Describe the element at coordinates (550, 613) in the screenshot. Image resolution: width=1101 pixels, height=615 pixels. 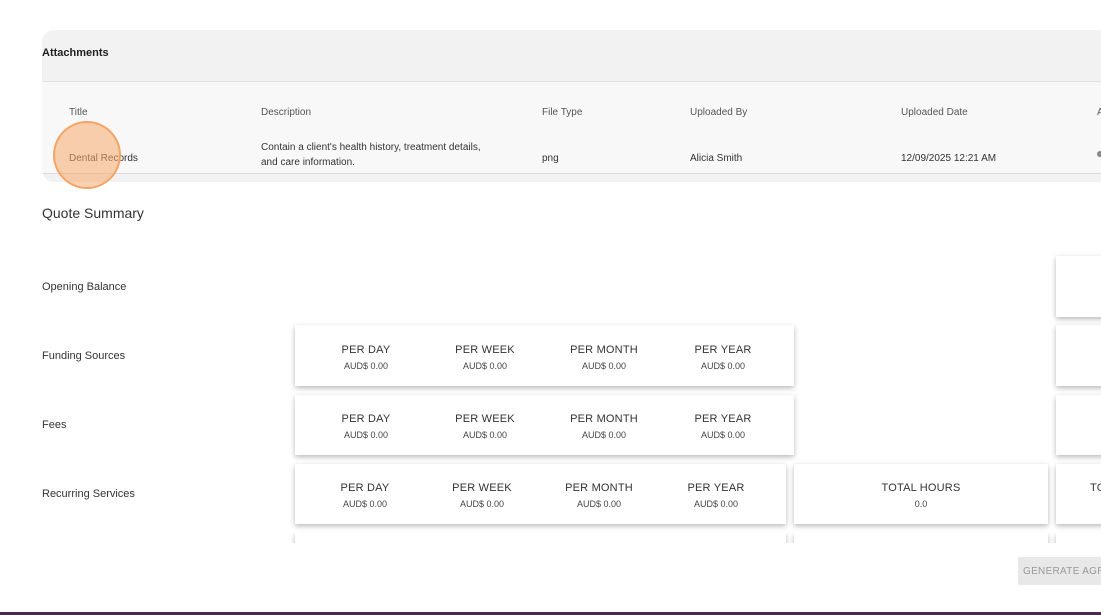
I see `bottom-bar` at that location.